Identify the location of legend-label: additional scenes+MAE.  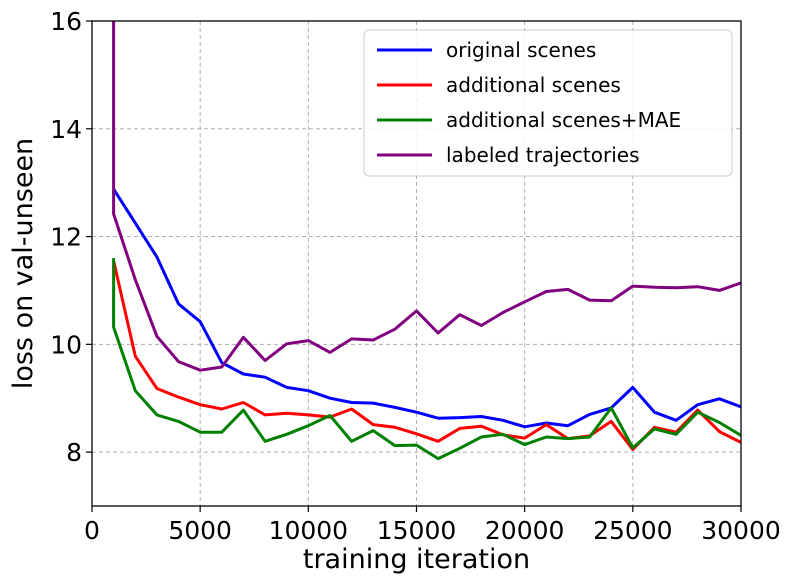
(563, 120).